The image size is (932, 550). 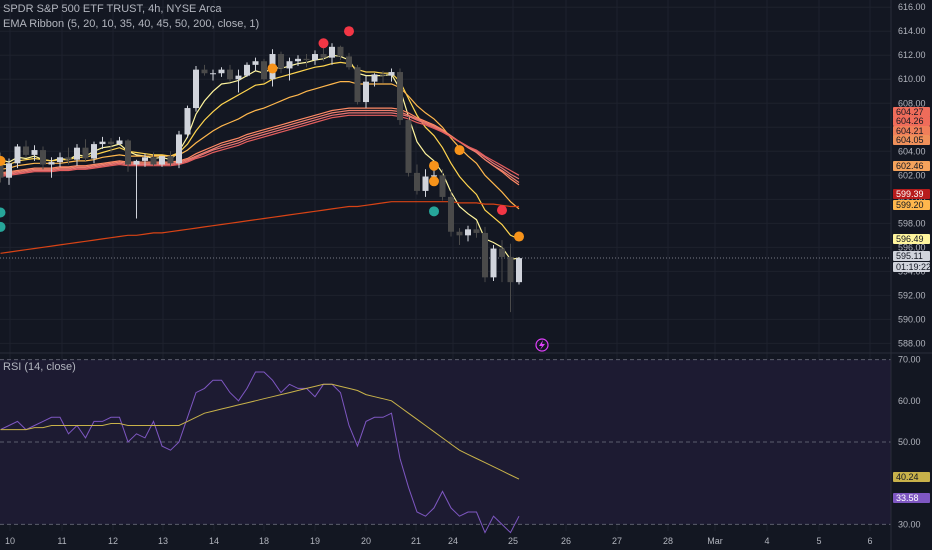 What do you see at coordinates (869, 541) in the screenshot?
I see `time-tick-label: 6` at bounding box center [869, 541].